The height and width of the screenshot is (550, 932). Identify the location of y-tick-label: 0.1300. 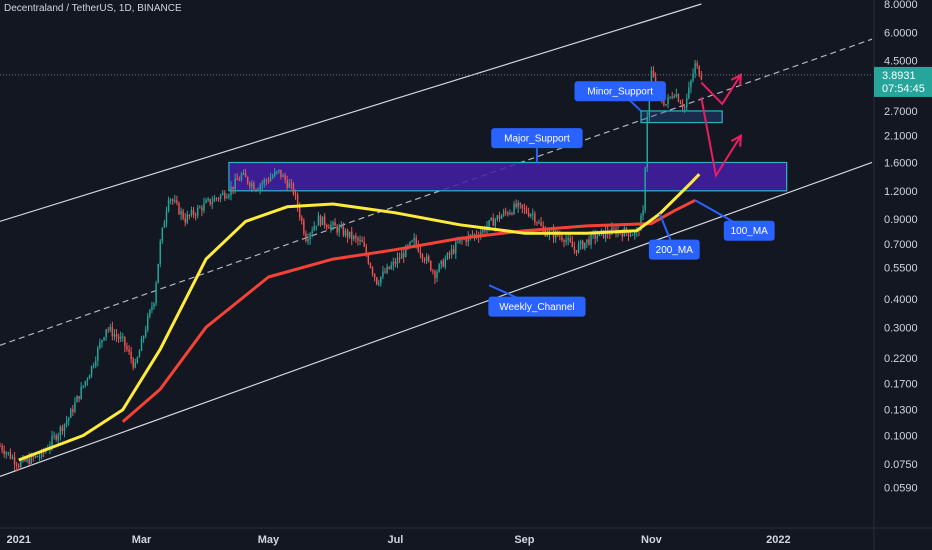
(901, 411).